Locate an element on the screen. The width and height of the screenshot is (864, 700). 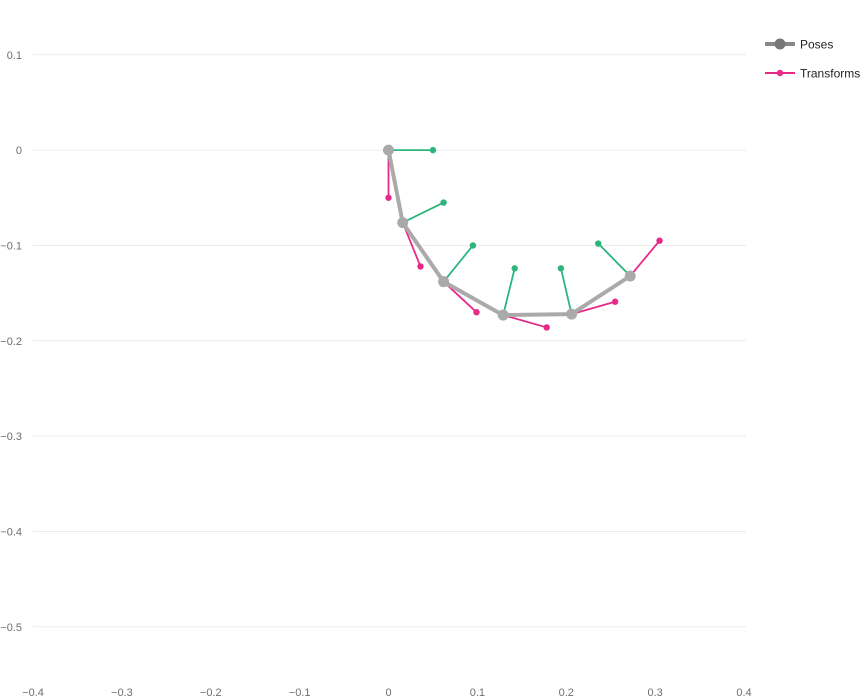
y-tick-label: −0.1 is located at coordinates (11, 246).